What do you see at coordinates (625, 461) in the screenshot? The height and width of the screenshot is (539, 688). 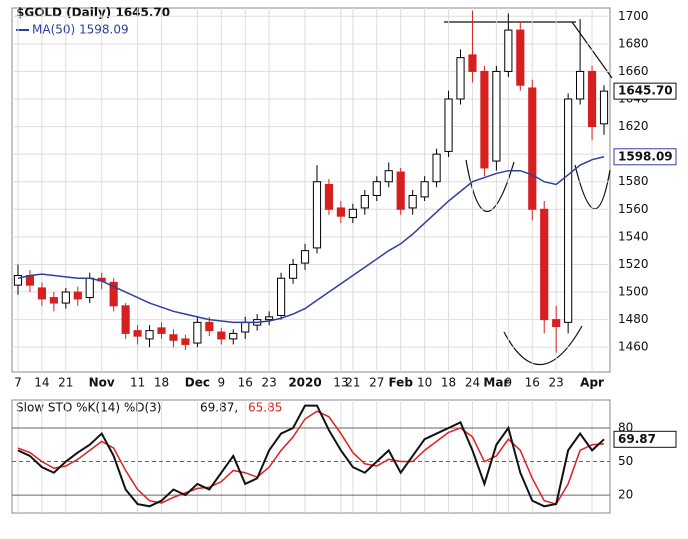 I see `y-tick-label: 50` at bounding box center [625, 461].